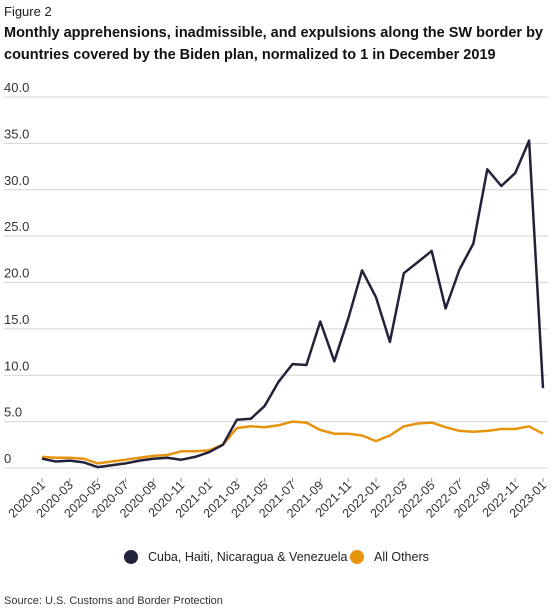 The width and height of the screenshot is (560, 614). Describe the element at coordinates (16, 133) in the screenshot. I see `y-tick-label: 35.0` at that location.